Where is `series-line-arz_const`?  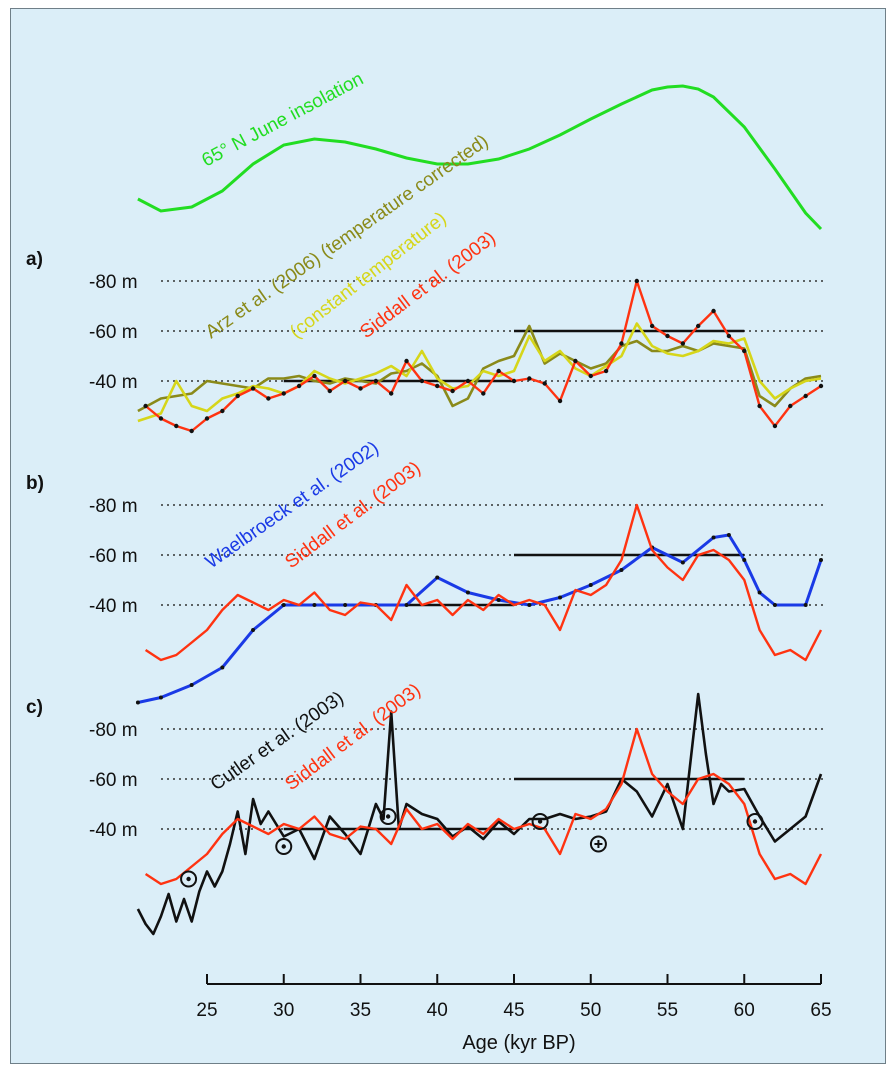 series-line-arz_const is located at coordinates (479, 372).